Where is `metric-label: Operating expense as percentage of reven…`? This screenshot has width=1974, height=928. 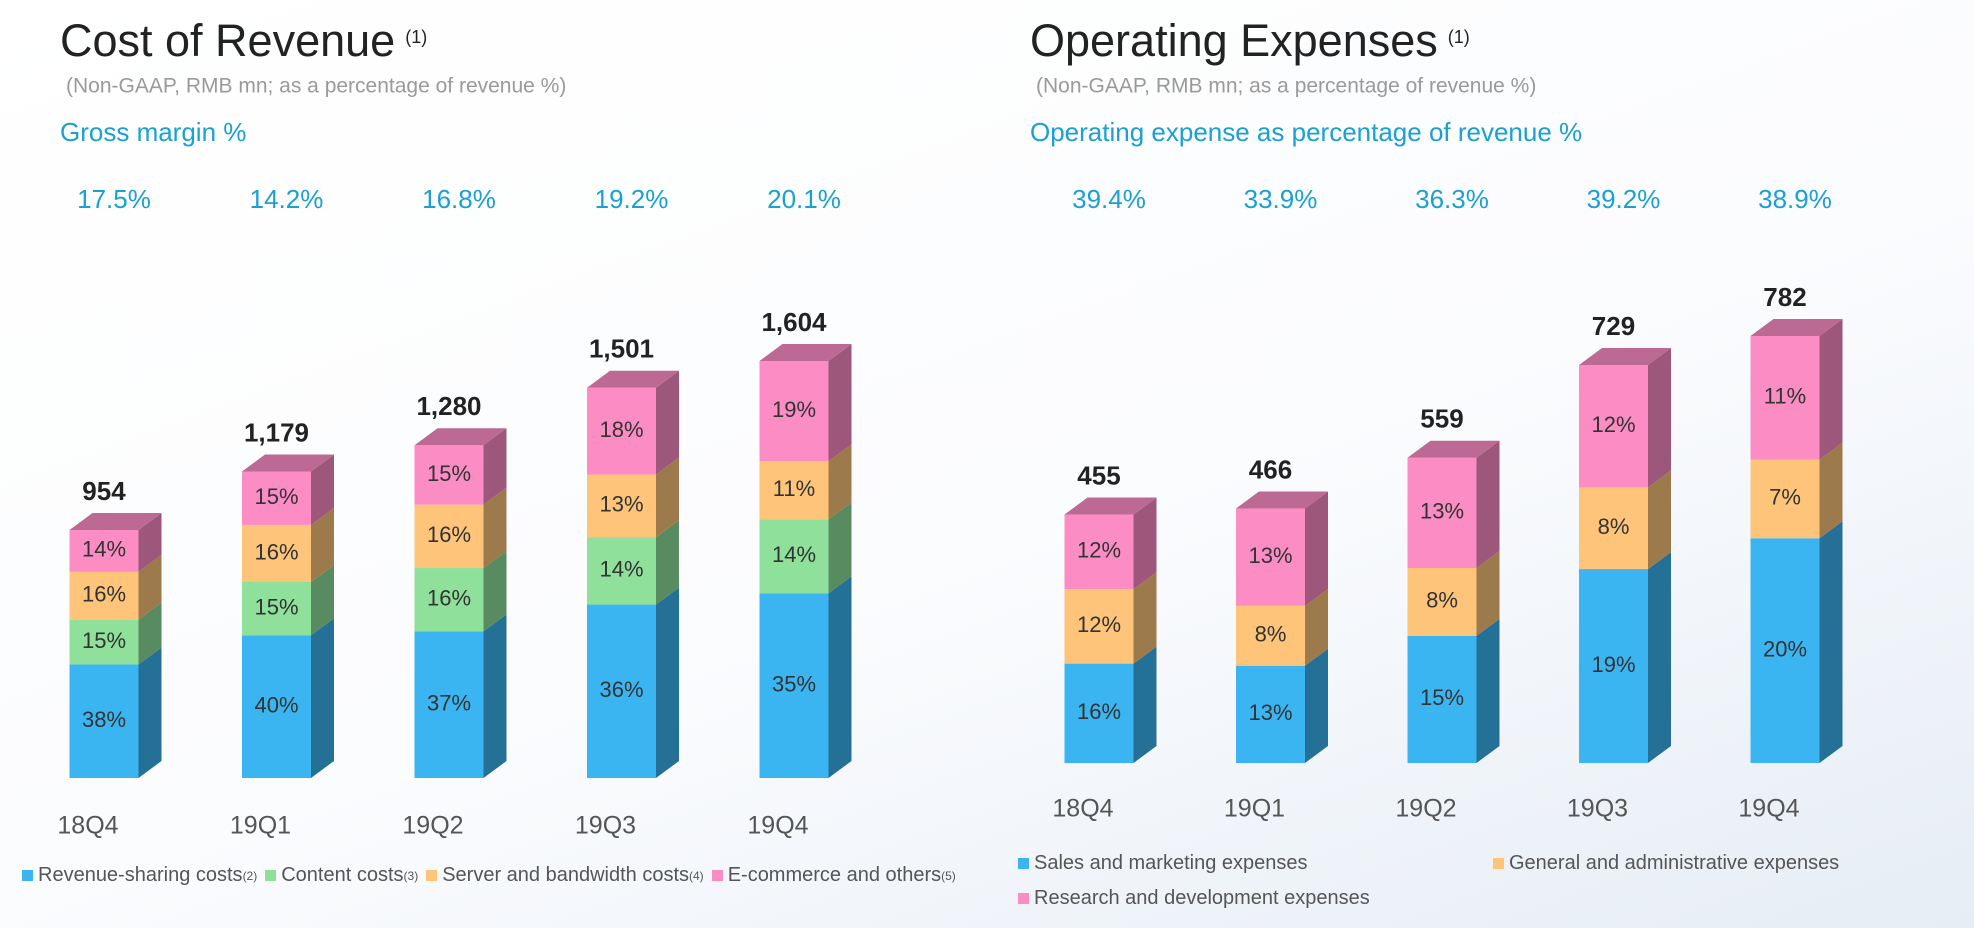
metric-label: Operating expense as percentage of reven… is located at coordinates (1306, 132).